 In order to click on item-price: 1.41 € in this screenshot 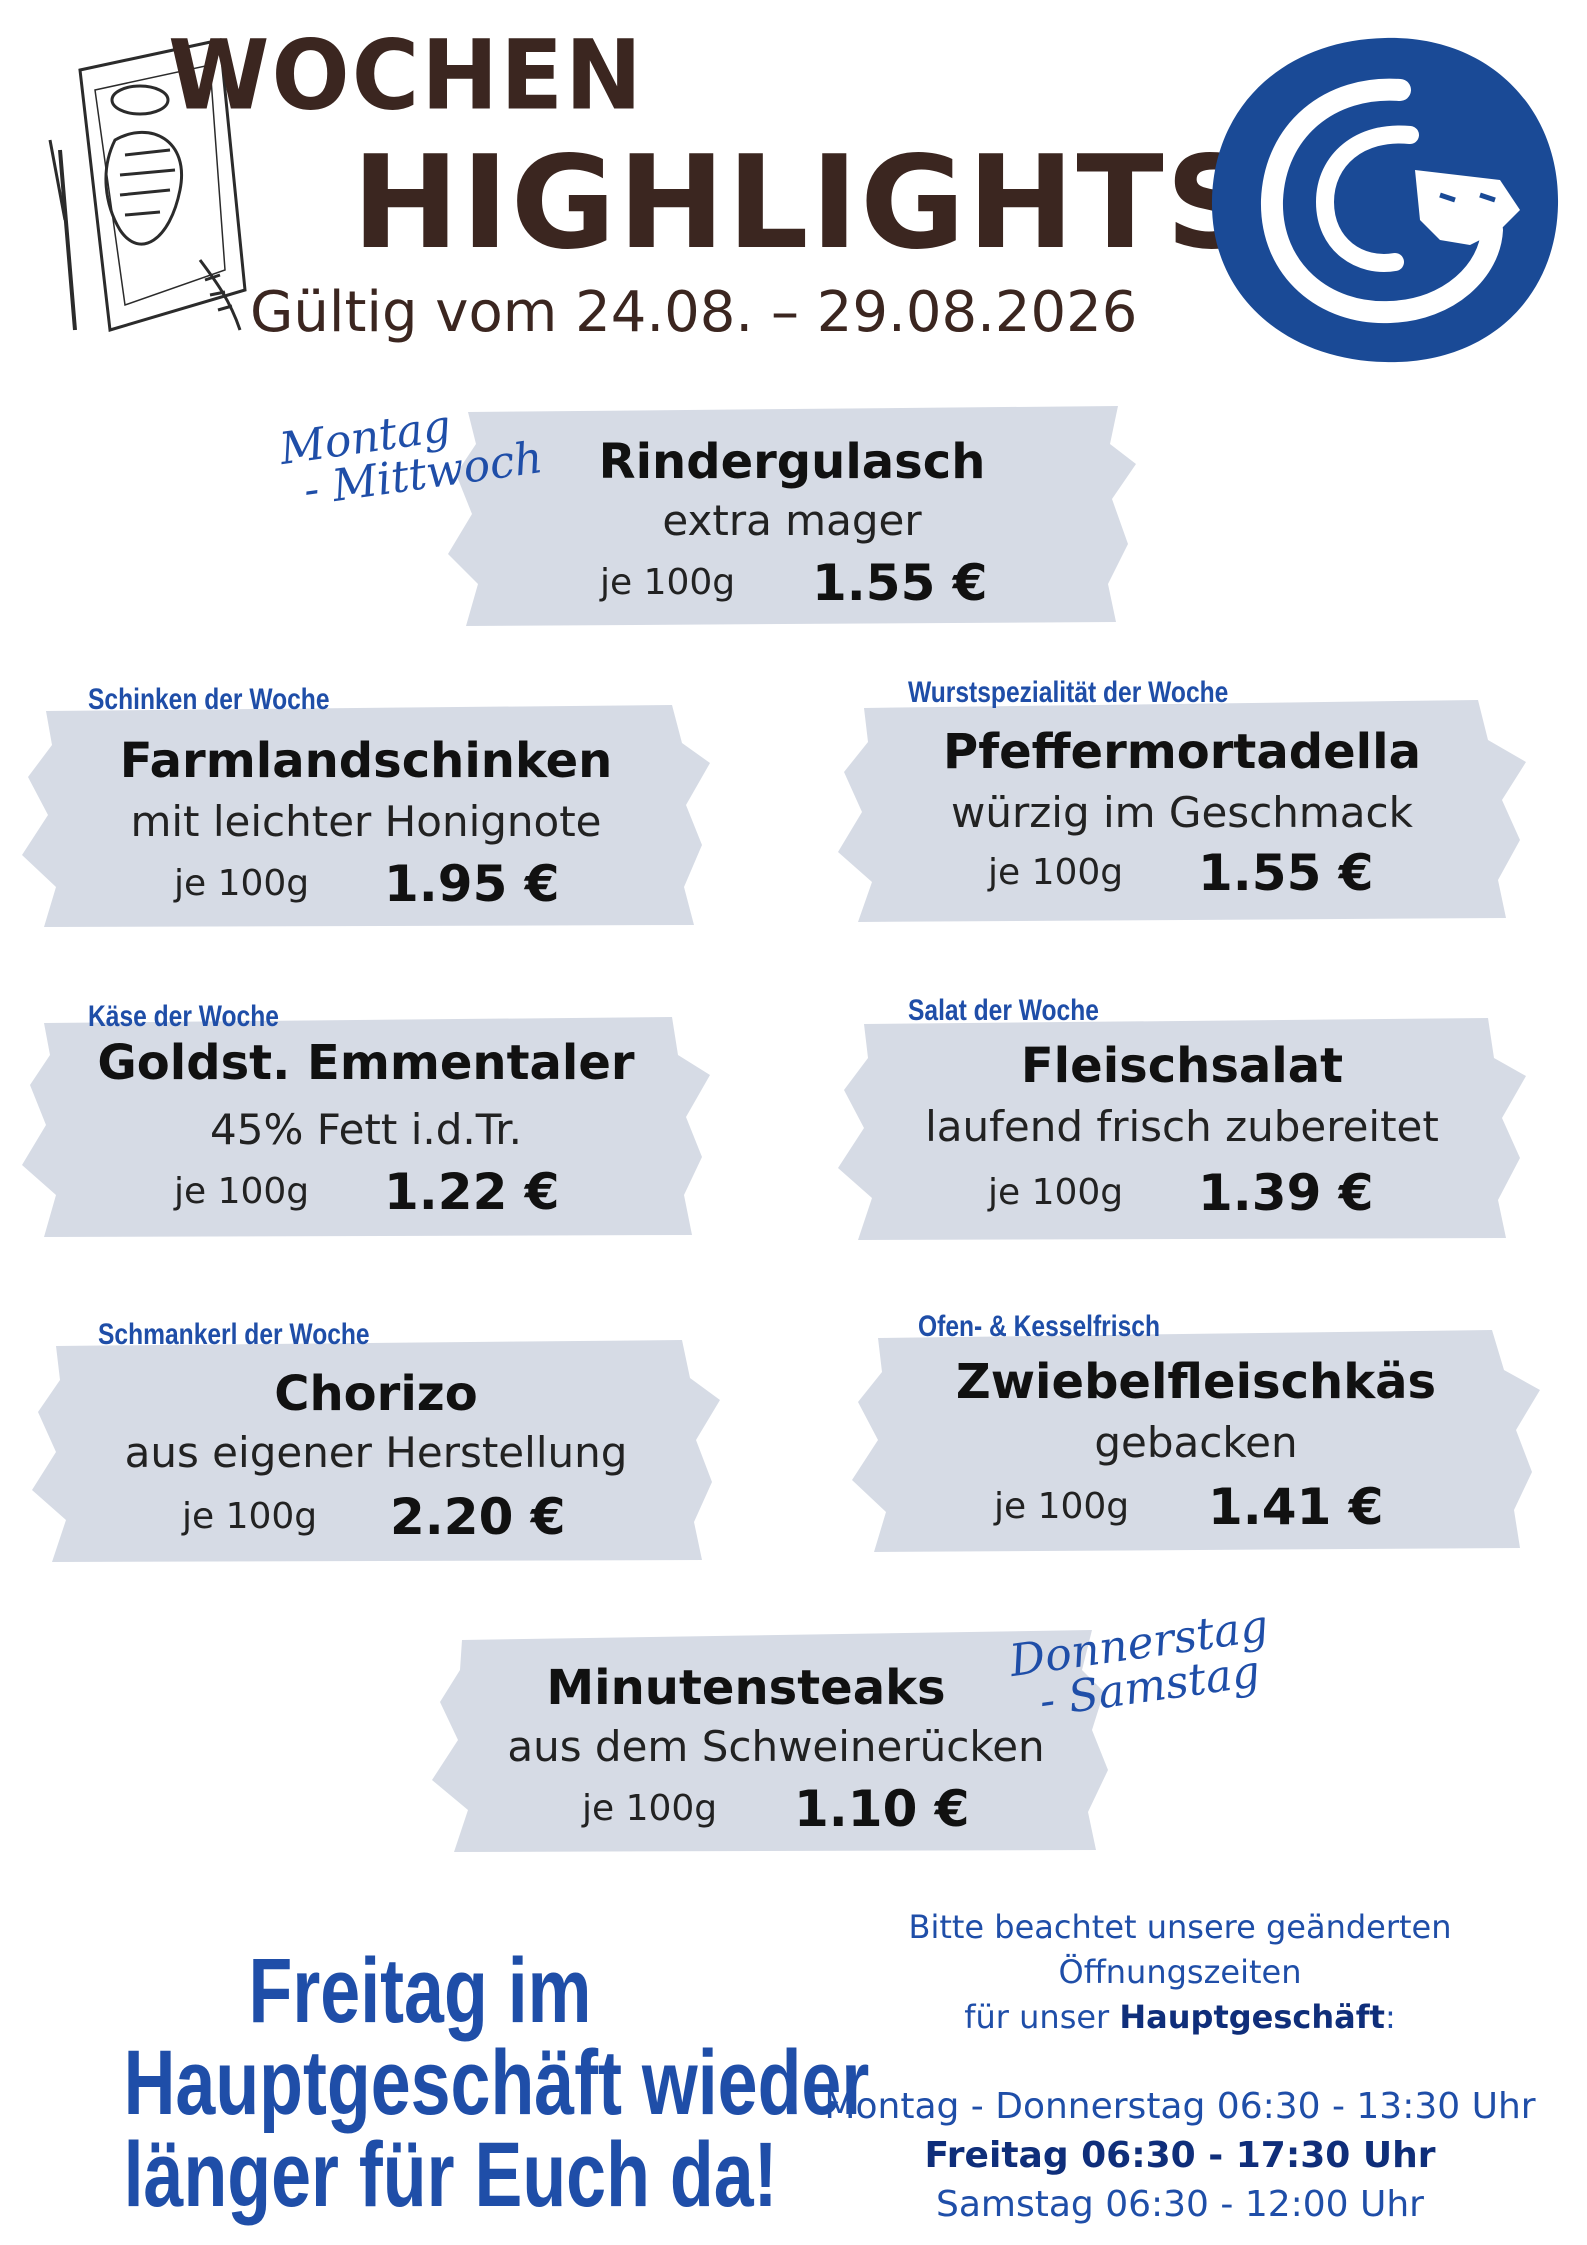, I will do `click(1296, 1507)`.